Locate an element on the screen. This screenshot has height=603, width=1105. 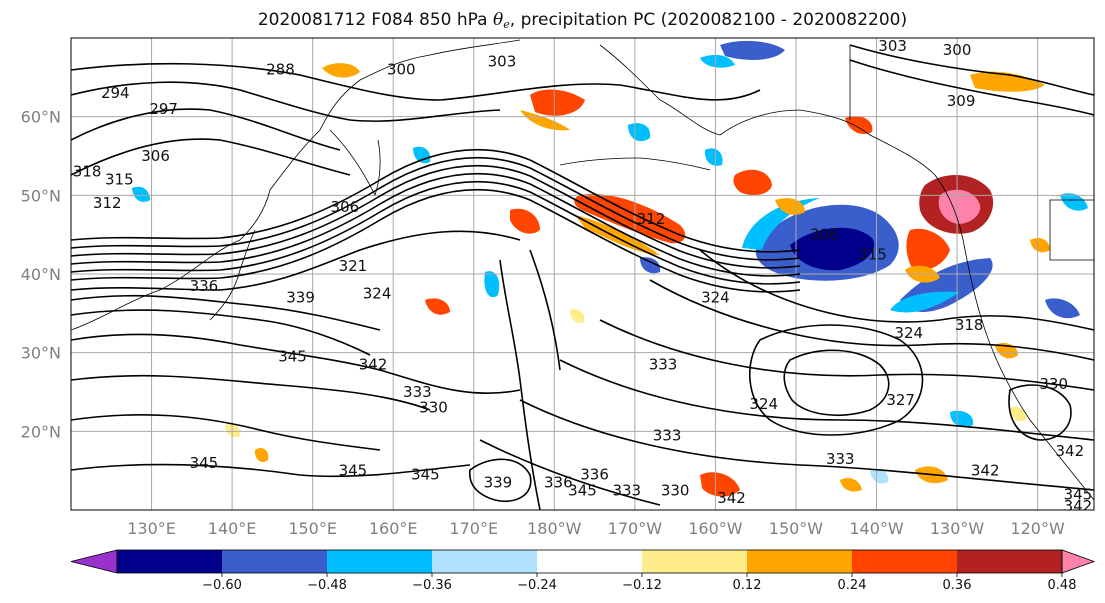
precip-negative-s is located at coordinates (879, 476).